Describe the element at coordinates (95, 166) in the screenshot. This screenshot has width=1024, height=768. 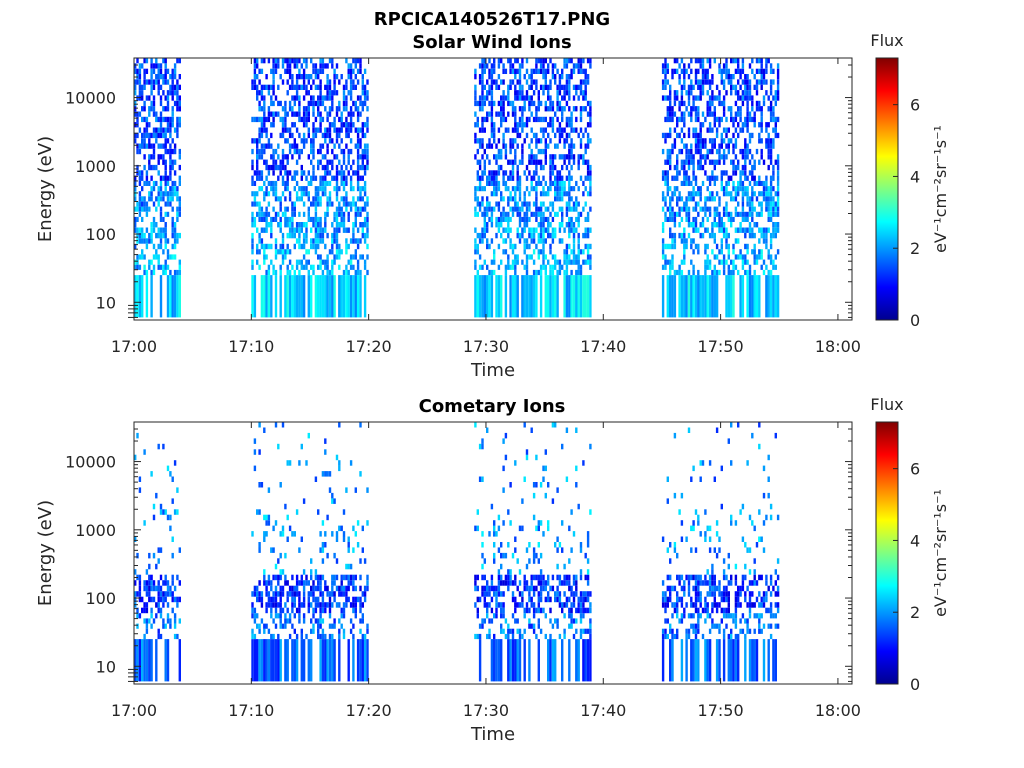
I see `y-tick-label: 1000` at that location.